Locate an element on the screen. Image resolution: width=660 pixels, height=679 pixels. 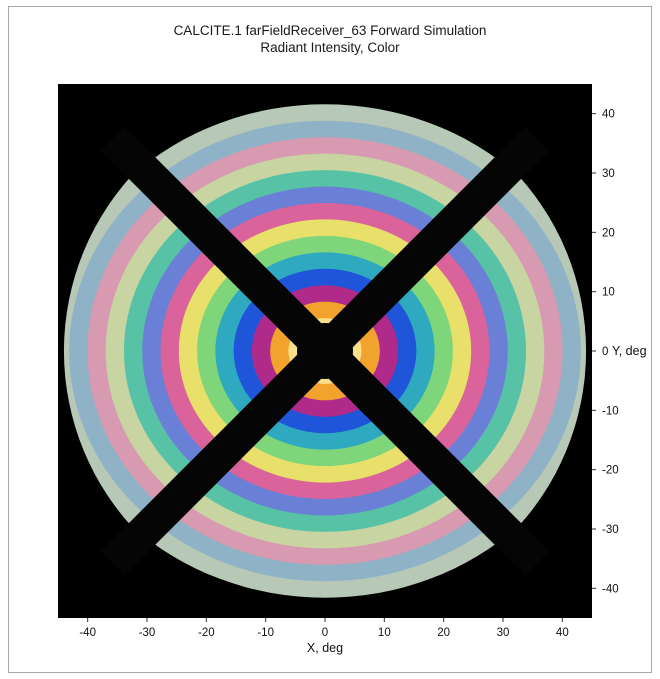
x-tick-label: 10 is located at coordinates (384, 633).